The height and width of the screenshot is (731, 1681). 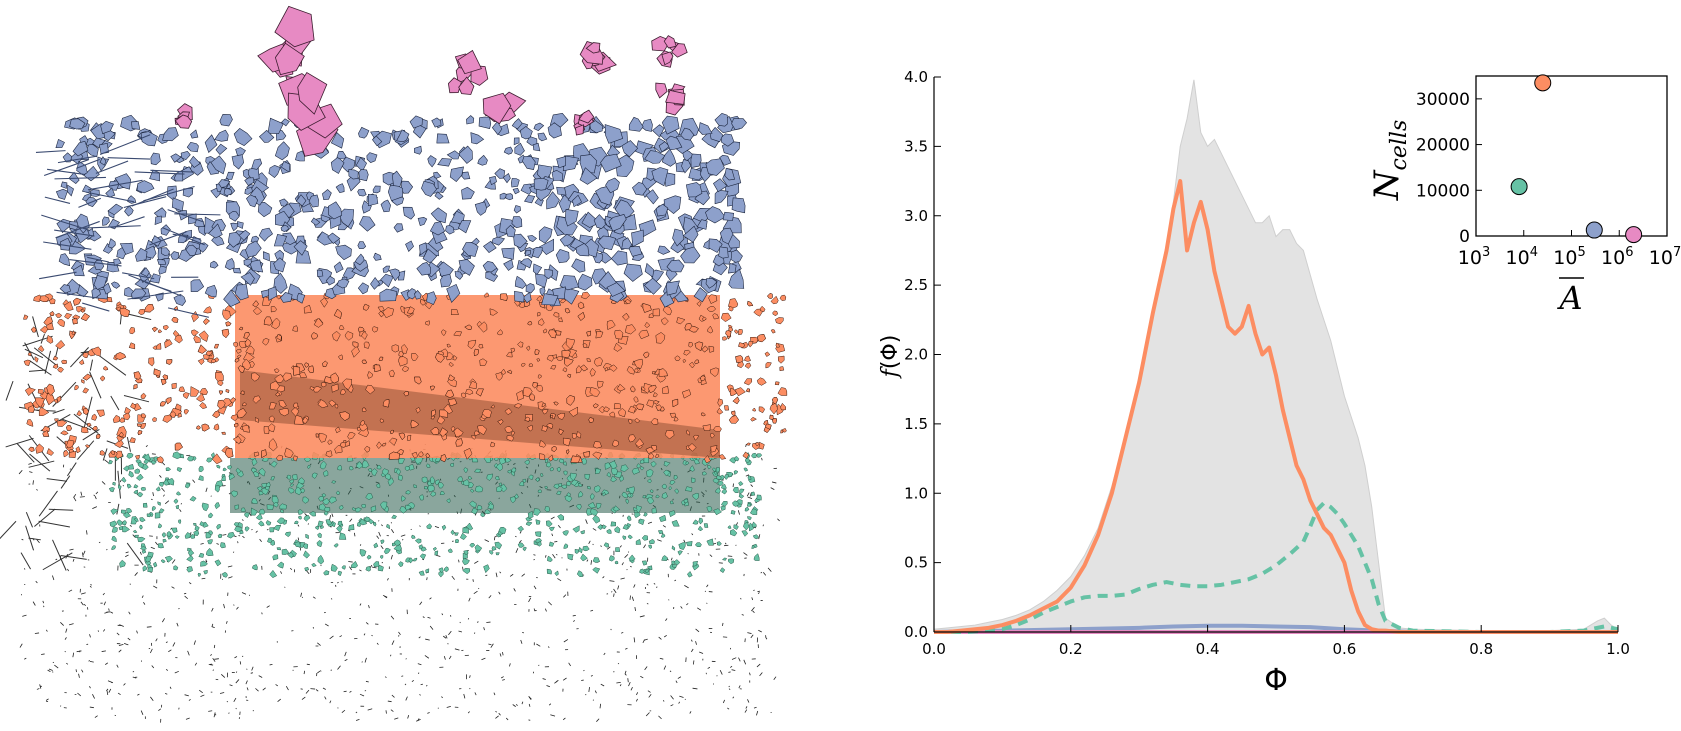 What do you see at coordinates (916, 493) in the screenshot?
I see `y-tick-label: 1.0` at bounding box center [916, 493].